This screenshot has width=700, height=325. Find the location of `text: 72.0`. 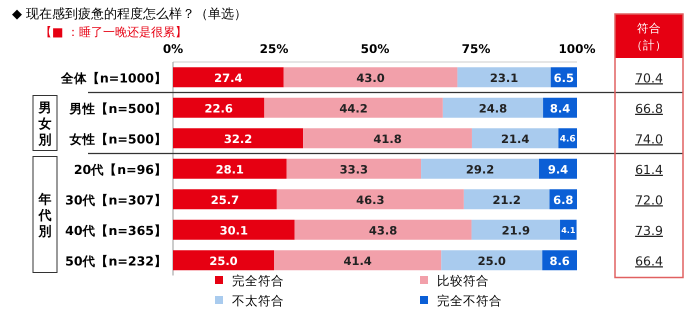

text: 72.0 is located at coordinates (649, 200).